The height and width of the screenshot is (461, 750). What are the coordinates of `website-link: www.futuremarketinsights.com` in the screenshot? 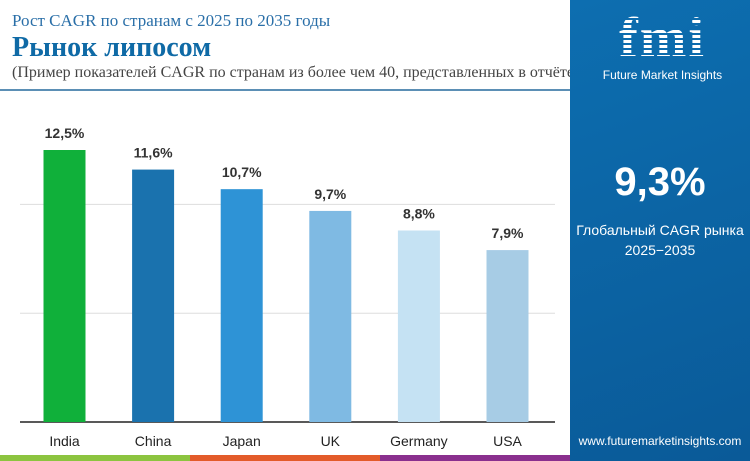 It's located at (660, 441).